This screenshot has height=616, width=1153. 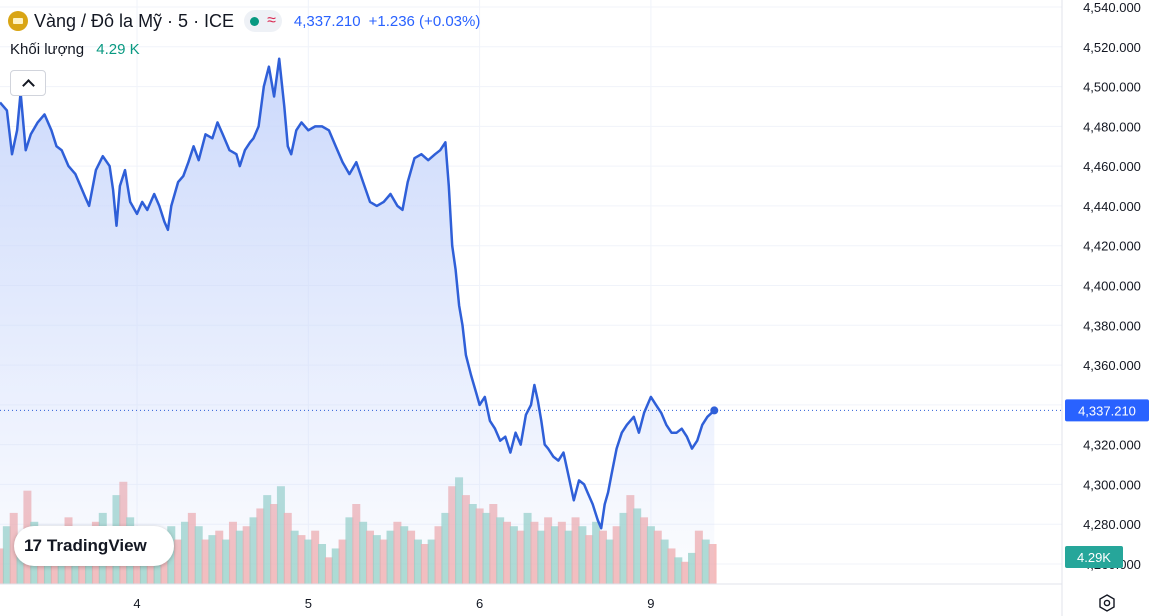 I want to click on approx-icon: ≈, so click(x=271, y=20).